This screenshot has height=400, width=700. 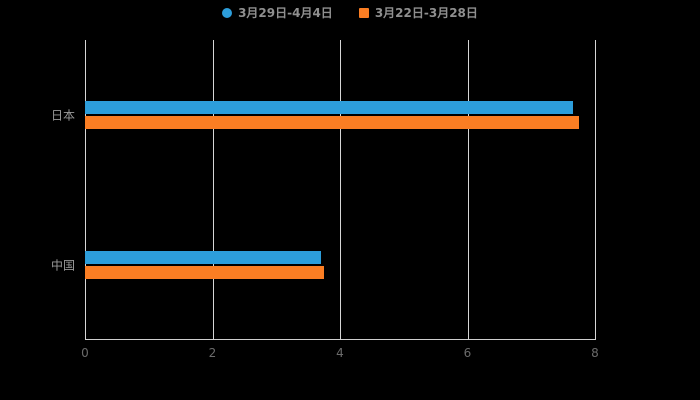 I want to click on chart-legend: 3月29日-4月4日 3月22日-3月28日, so click(x=350, y=13).